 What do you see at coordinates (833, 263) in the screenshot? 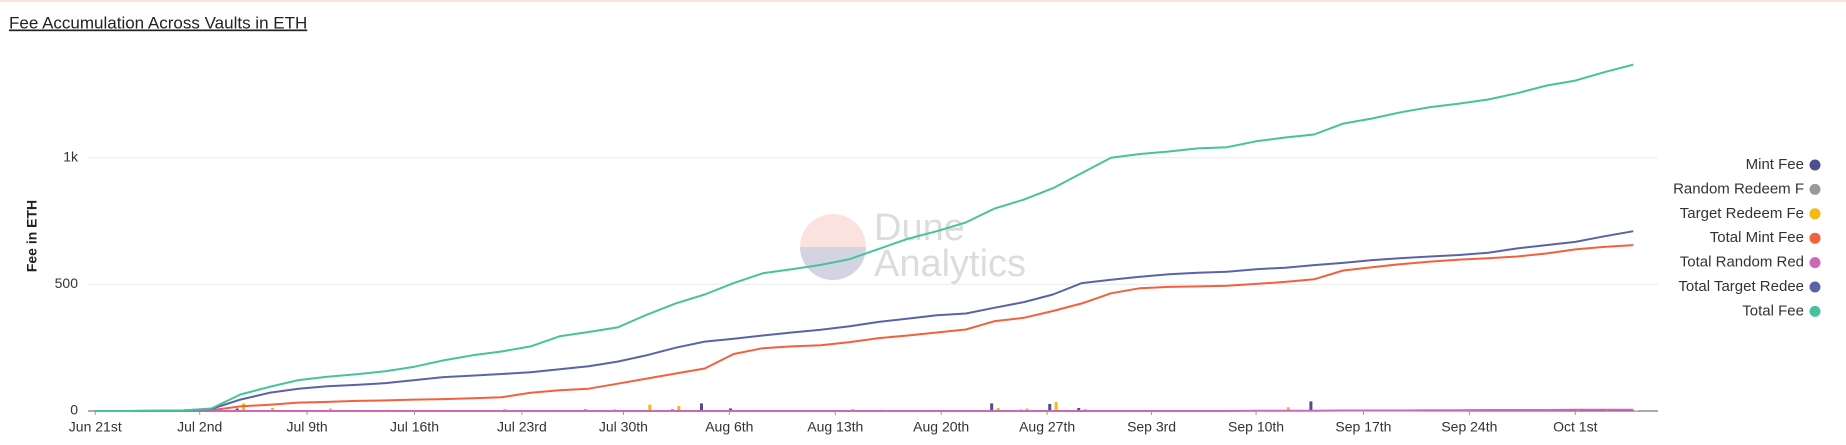
I see `watermark-logo-half` at bounding box center [833, 263].